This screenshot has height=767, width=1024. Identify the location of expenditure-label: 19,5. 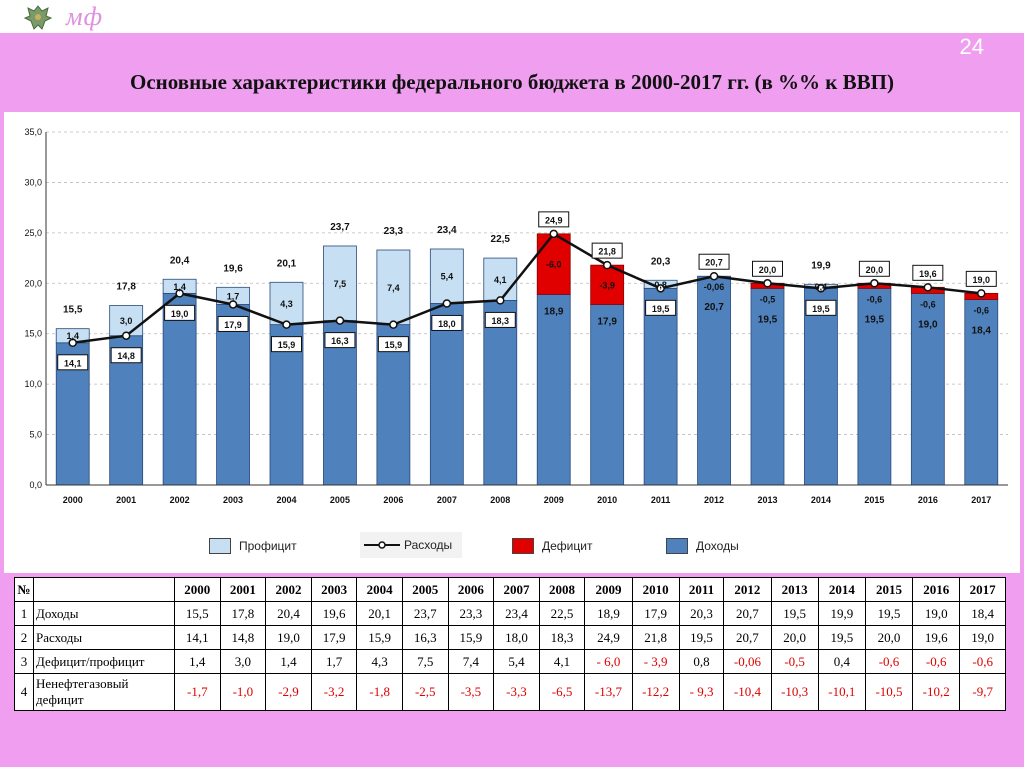
(661, 309).